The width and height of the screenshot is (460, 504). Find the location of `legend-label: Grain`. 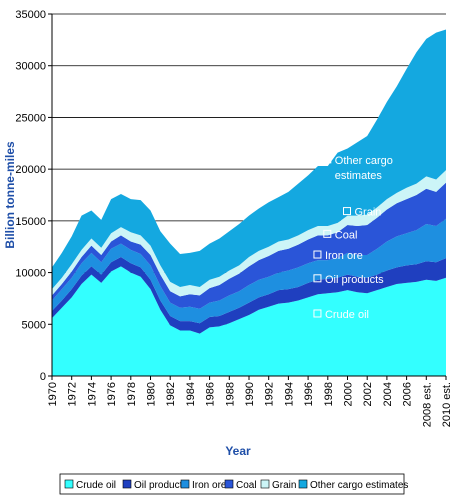

legend-label: Grain is located at coordinates (284, 485).